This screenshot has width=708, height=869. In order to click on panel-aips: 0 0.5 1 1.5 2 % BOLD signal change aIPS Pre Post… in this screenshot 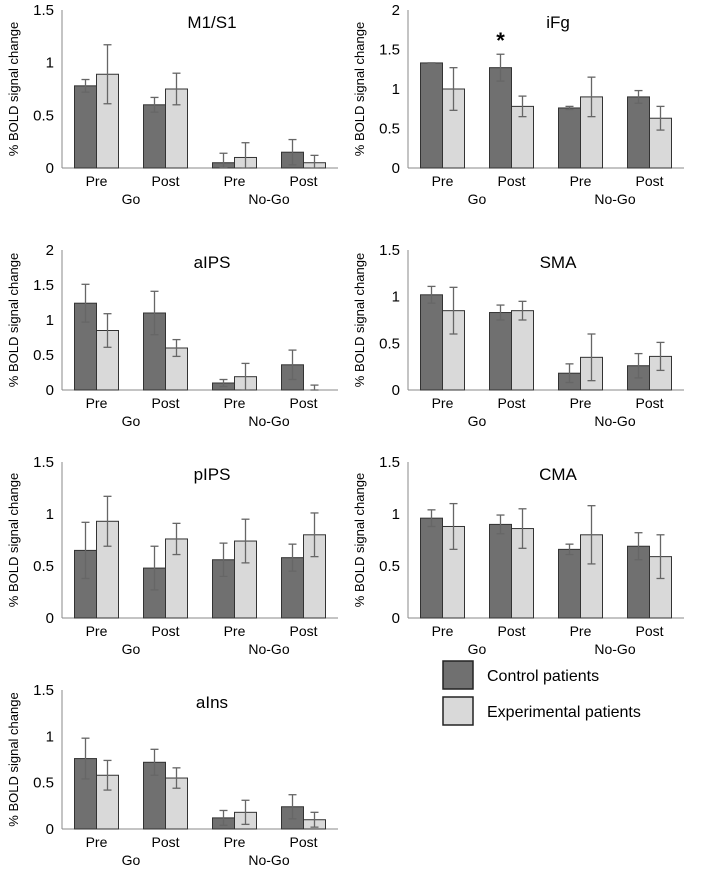, I will do `click(172, 335)`.